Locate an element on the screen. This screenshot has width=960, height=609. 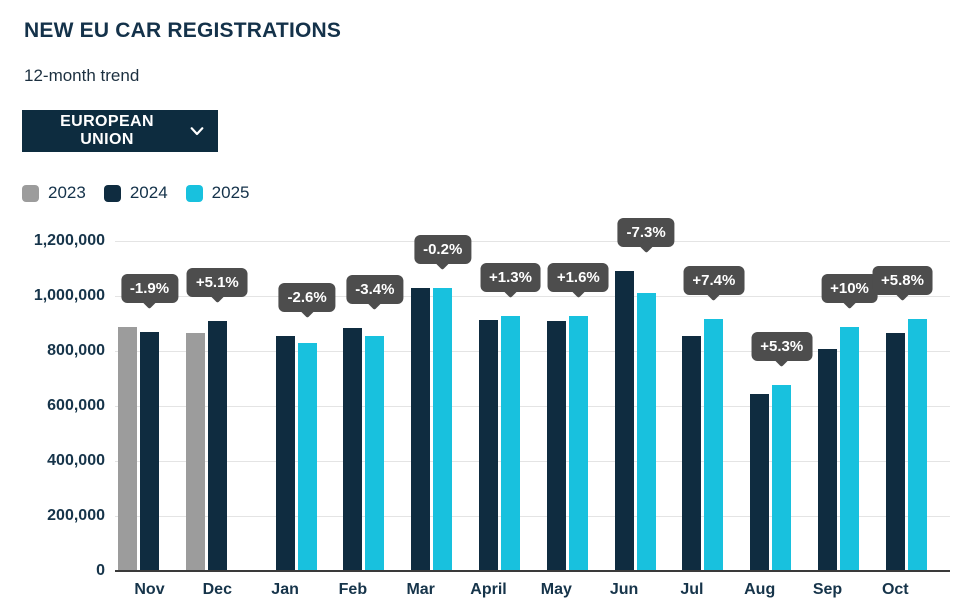
bar-2024-dec is located at coordinates (217, 445).